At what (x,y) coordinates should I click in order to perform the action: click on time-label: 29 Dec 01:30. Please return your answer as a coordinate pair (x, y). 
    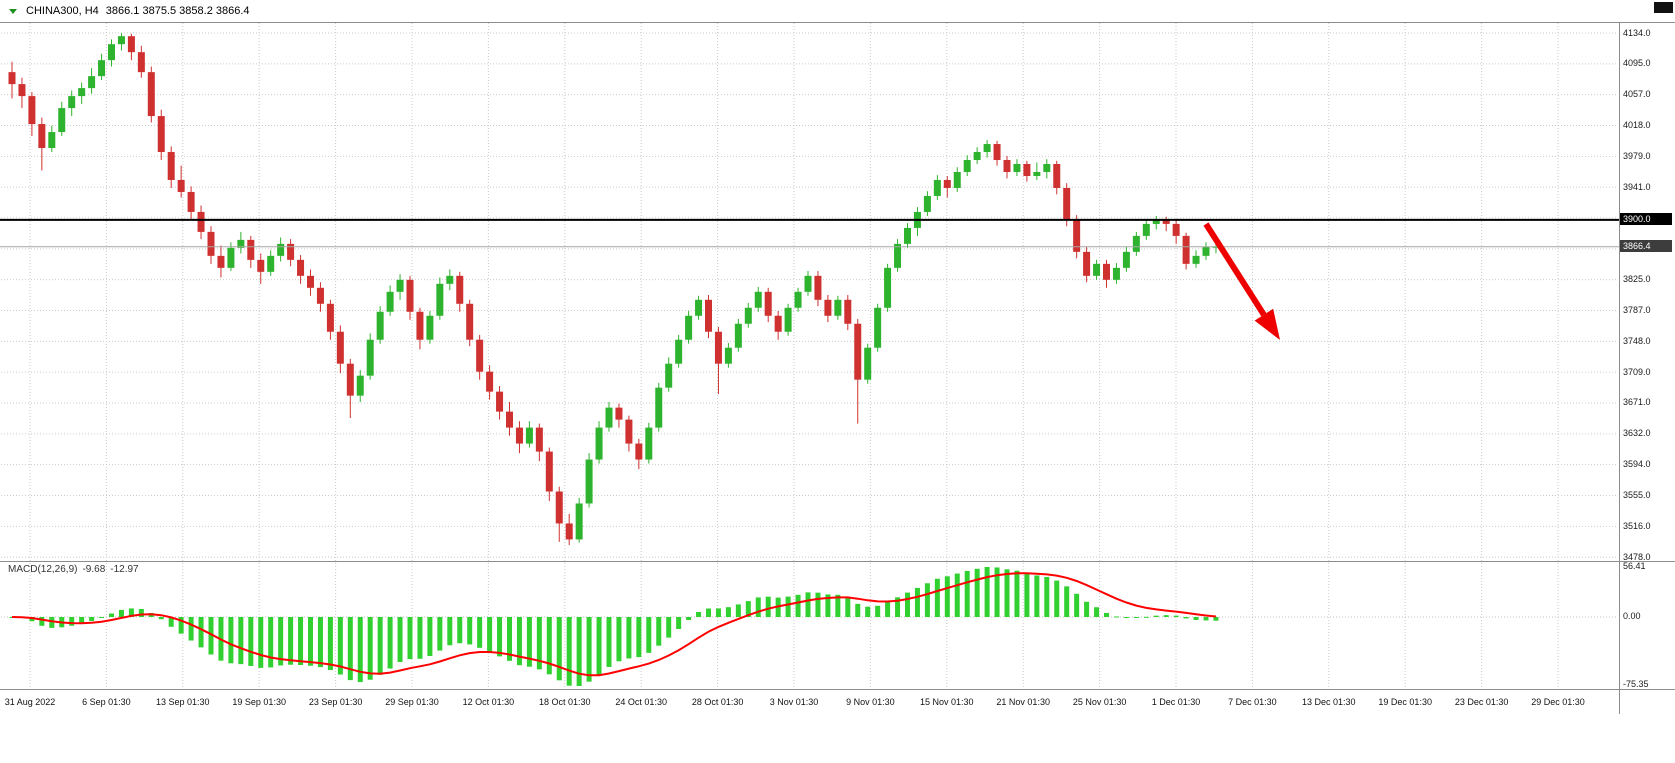
    Looking at the image, I should click on (1558, 702).